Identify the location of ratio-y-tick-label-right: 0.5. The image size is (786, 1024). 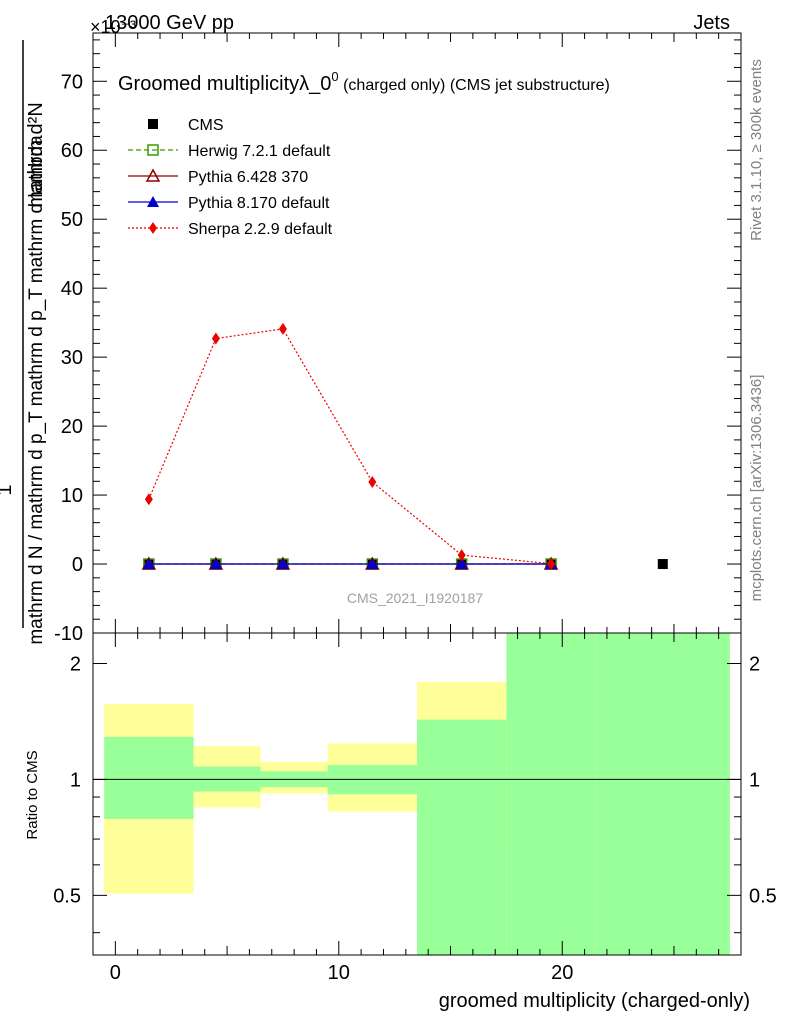
(763, 896).